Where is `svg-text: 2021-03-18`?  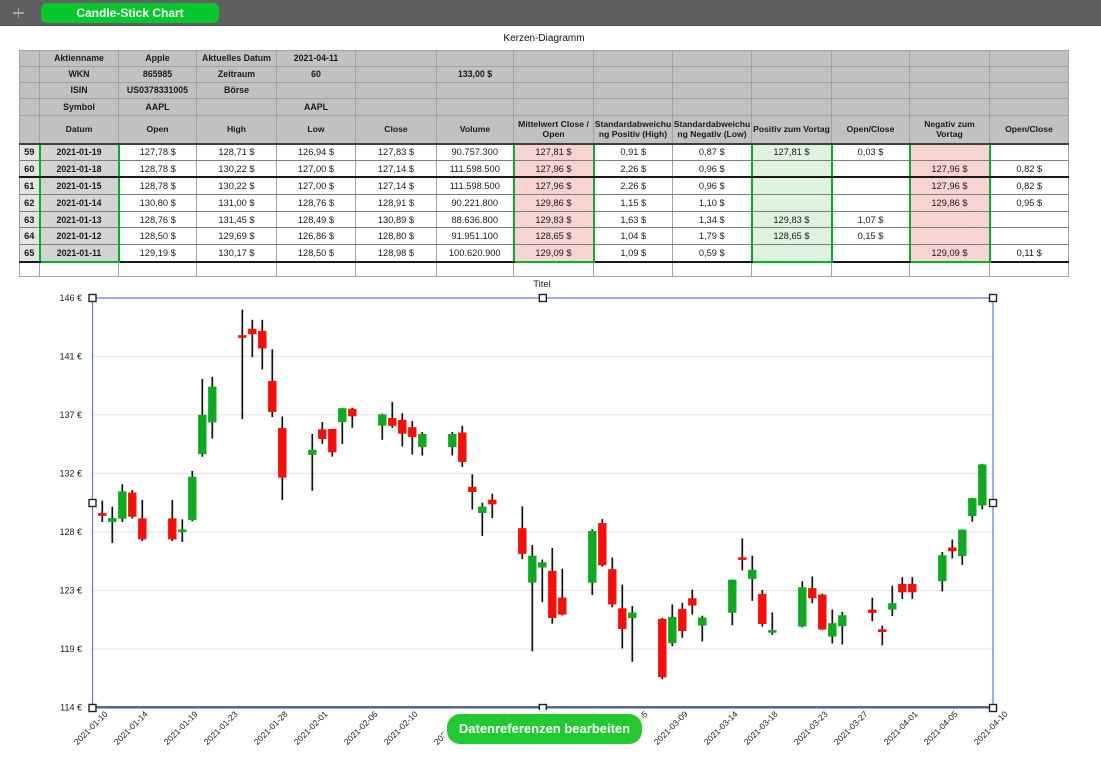 svg-text: 2021-03-18 is located at coordinates (761, 728).